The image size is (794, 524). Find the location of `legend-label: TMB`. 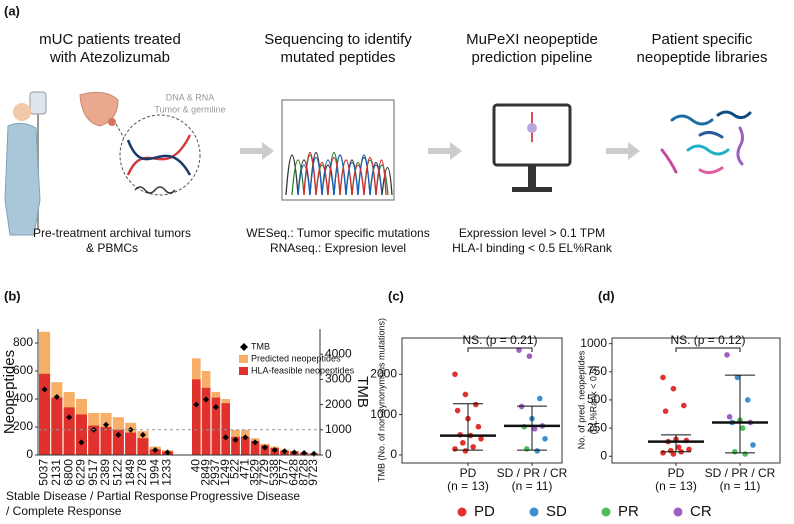

legend-label: TMB is located at coordinates (260, 346).